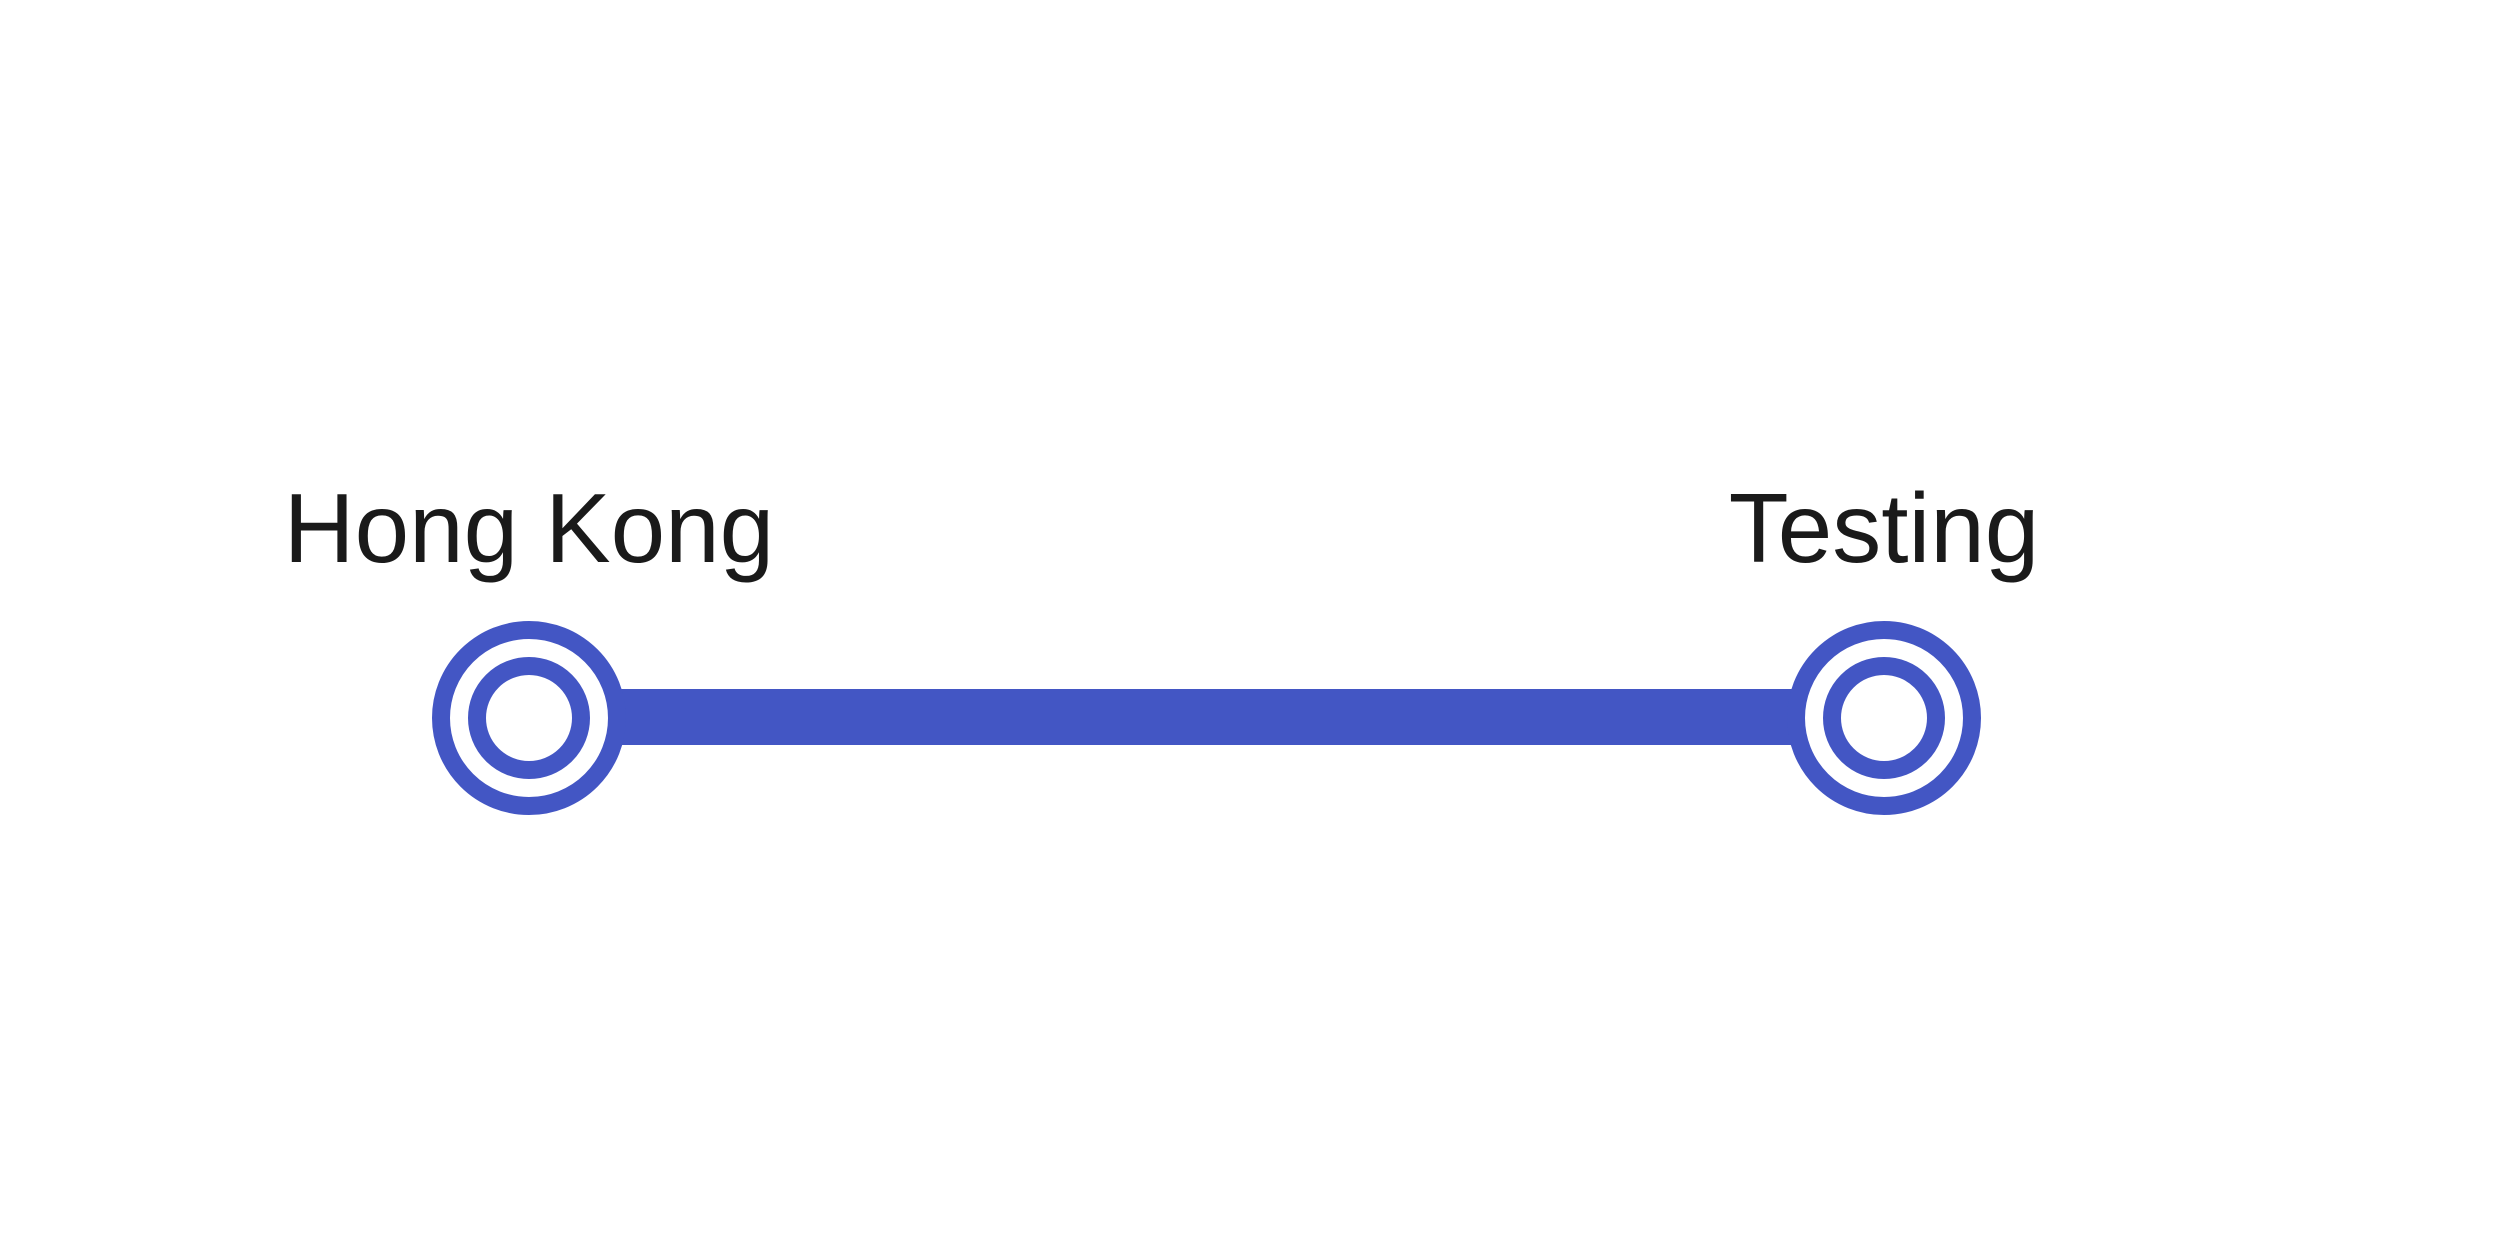  What do you see at coordinates (529, 528) in the screenshot?
I see `station-label-hong-kong: Hong Kong` at bounding box center [529, 528].